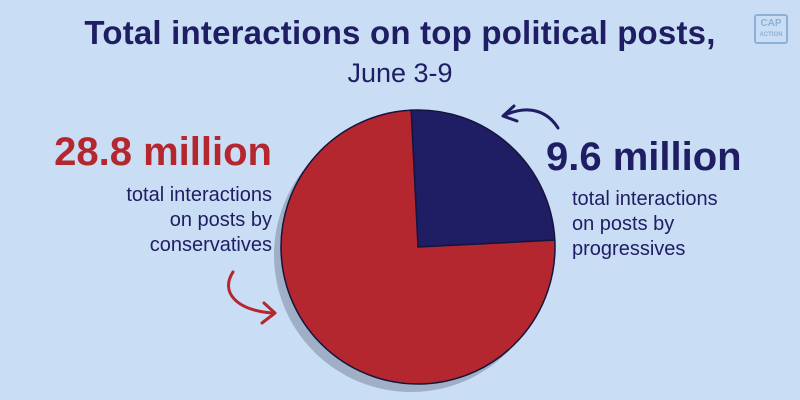  Describe the element at coordinates (400, 73) in the screenshot. I see `chart-subtitle: June 3-9` at that location.